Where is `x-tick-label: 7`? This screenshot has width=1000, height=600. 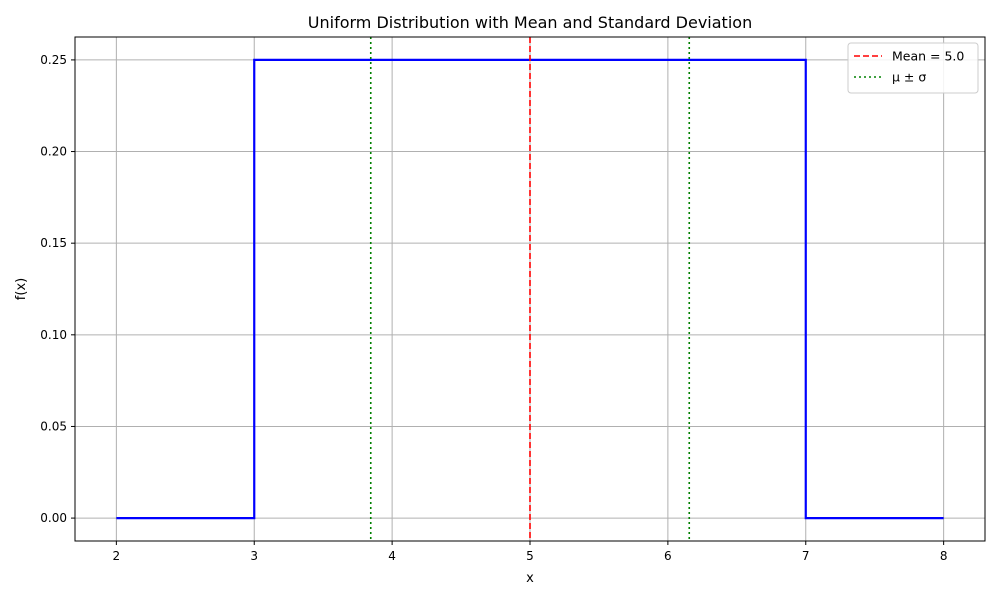
x-tick-label: 7 is located at coordinates (806, 556).